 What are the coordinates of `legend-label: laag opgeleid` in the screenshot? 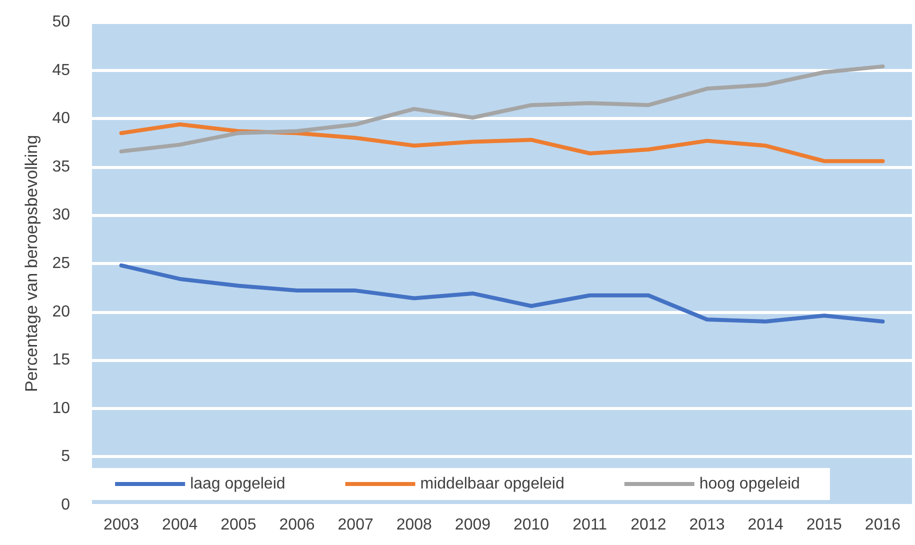 It's located at (238, 484).